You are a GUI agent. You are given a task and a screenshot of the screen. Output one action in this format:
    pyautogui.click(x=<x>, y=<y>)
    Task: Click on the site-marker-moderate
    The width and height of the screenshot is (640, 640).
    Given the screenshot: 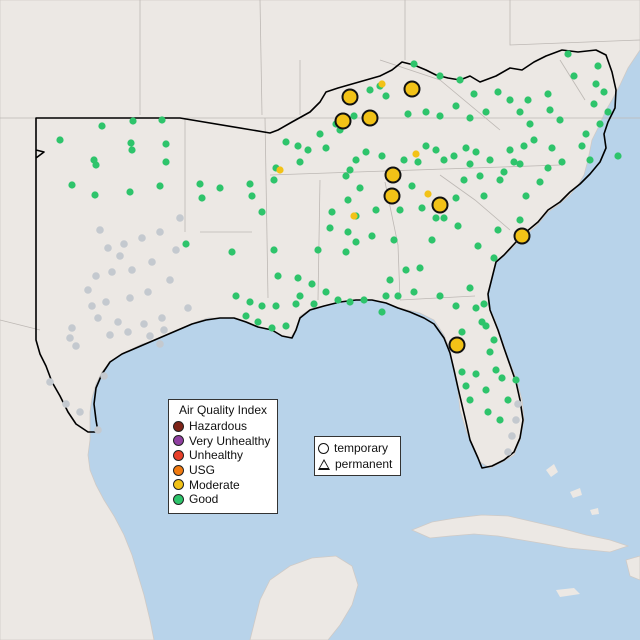 What is the action you would take?
    pyautogui.click(x=382, y=84)
    